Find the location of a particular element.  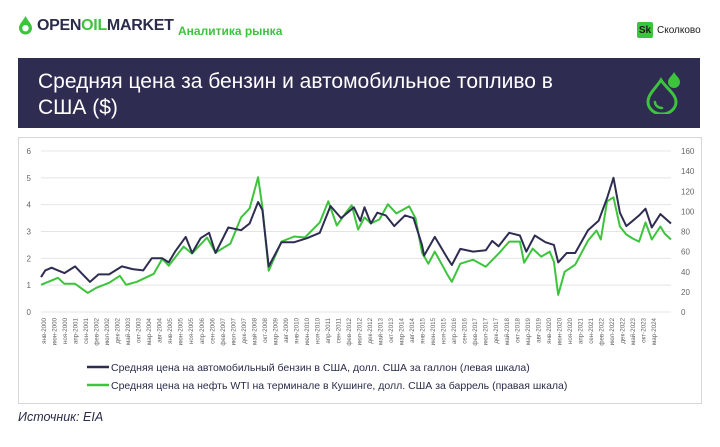

x-axis-tick-label: июл-2007 is located at coordinates (233, 331).